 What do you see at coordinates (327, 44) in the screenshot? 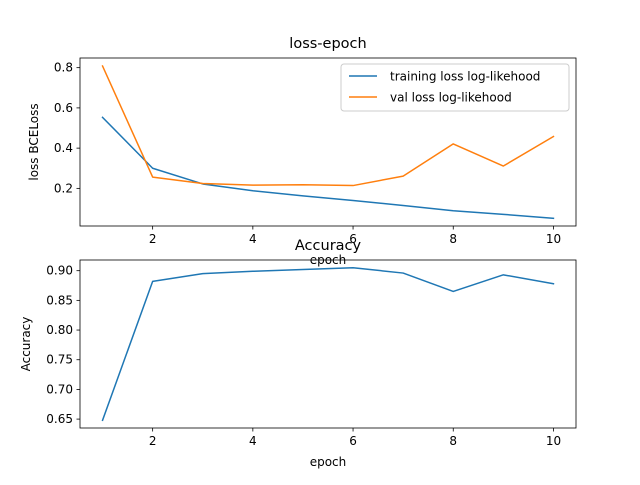
I see `chart-title: loss-epoch` at bounding box center [327, 44].